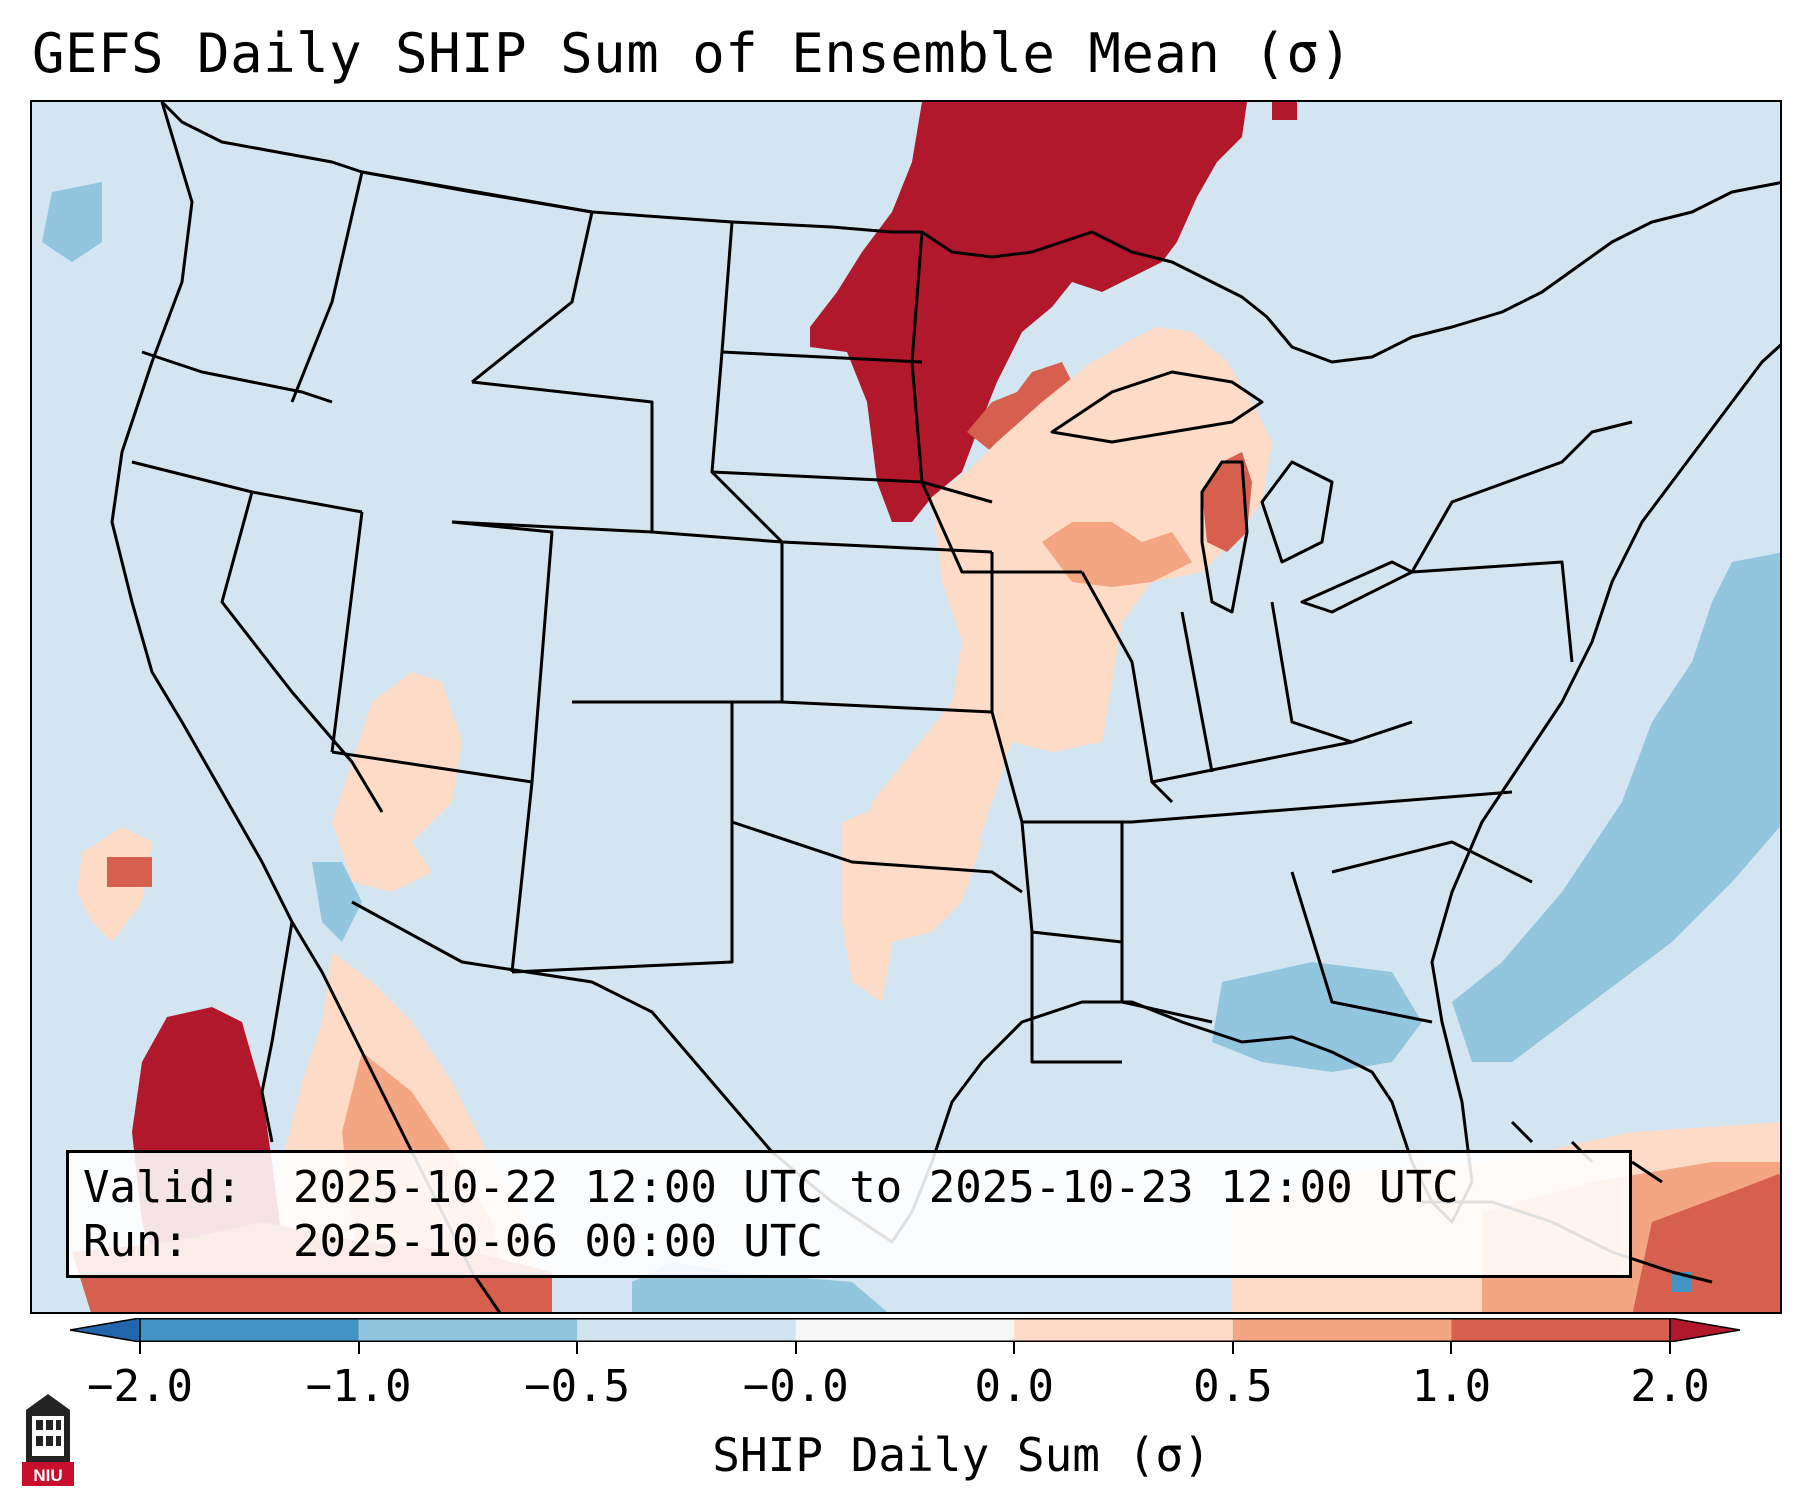  What do you see at coordinates (1157, 407) in the screenshot?
I see `lake-superior` at bounding box center [1157, 407].